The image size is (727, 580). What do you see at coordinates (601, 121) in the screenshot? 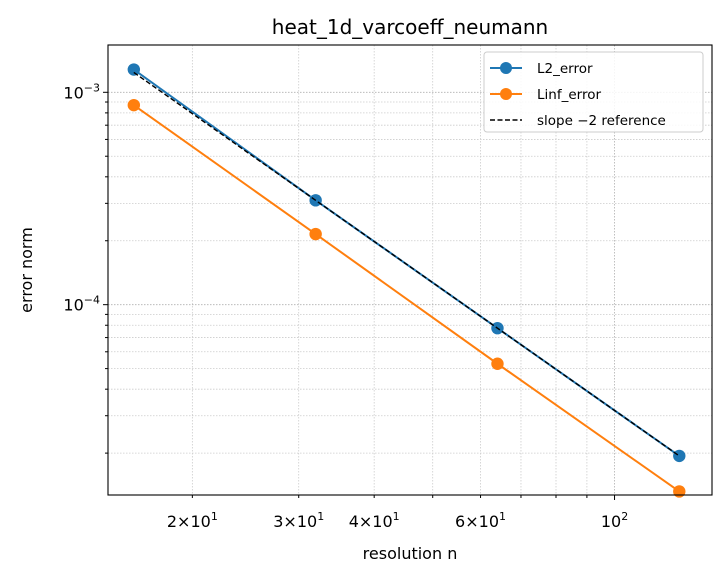
I see `legend-label: slope −2 reference` at bounding box center [601, 121].